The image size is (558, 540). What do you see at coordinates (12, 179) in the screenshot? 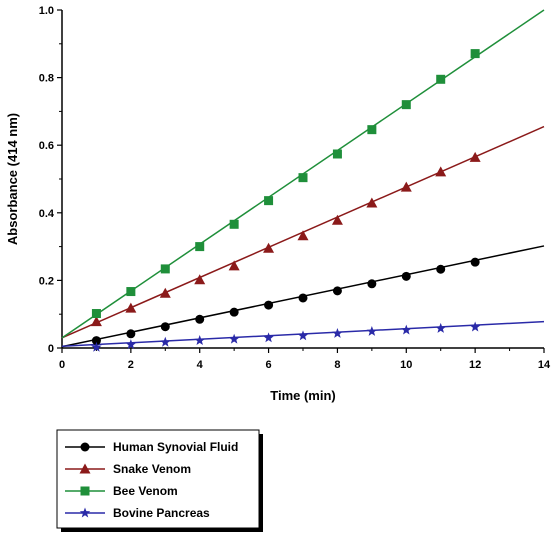
I see `y-axis-title: Absorbance (414 nm)` at bounding box center [12, 179].